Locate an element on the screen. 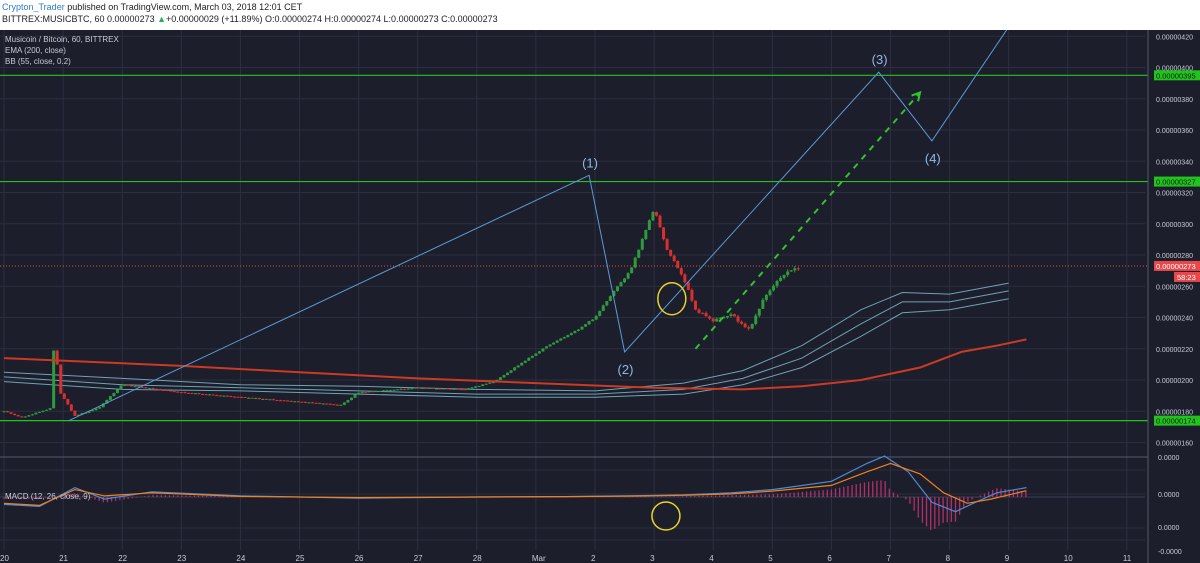 The height and width of the screenshot is (563, 1200). y-tick-label: 0.00000340 is located at coordinates (1174, 162).